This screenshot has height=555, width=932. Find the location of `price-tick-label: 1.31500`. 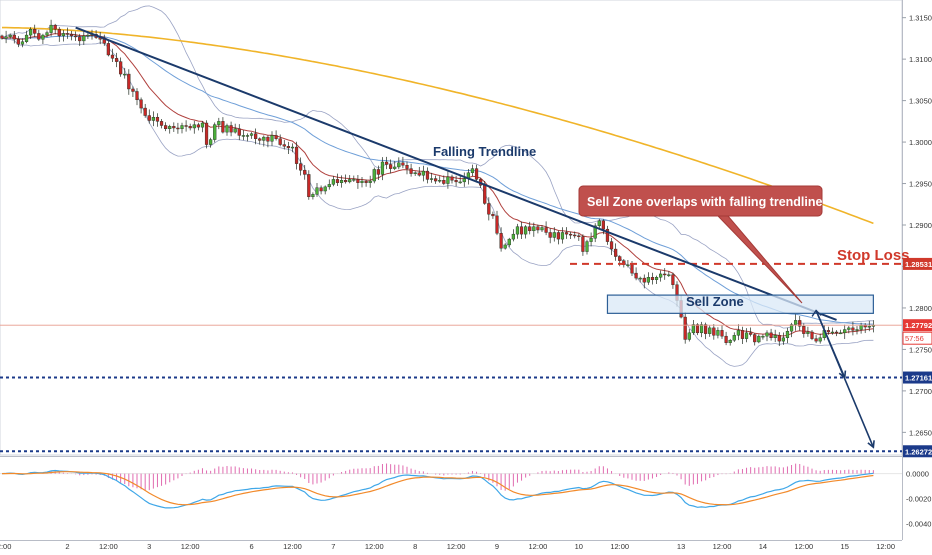

price-tick-label: 1.31500 is located at coordinates (920, 18).